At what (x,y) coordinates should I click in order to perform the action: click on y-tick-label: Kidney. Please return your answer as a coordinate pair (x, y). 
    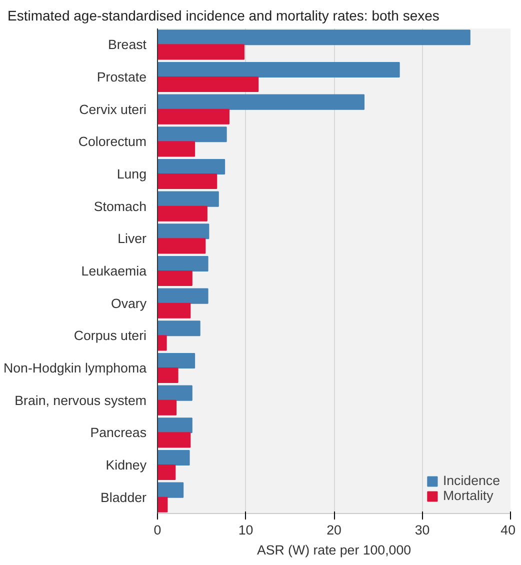
    Looking at the image, I should click on (126, 465).